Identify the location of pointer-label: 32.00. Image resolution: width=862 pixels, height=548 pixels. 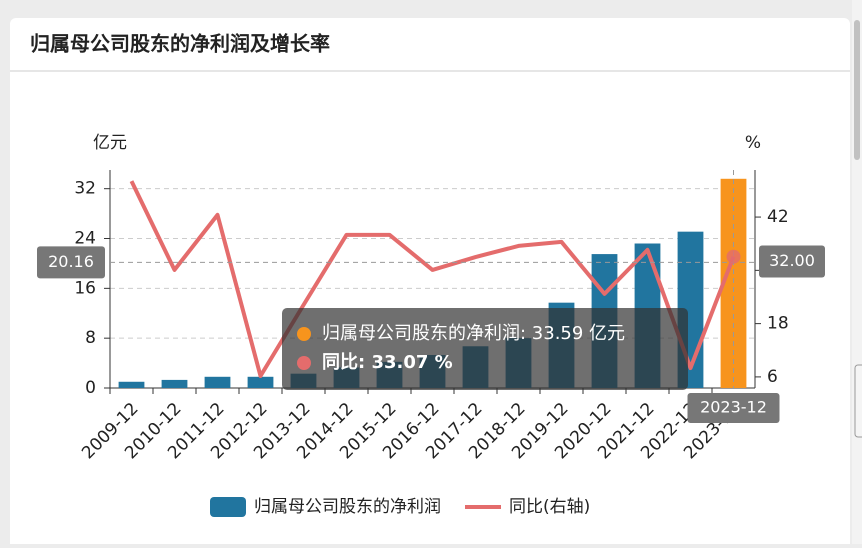
(792, 260).